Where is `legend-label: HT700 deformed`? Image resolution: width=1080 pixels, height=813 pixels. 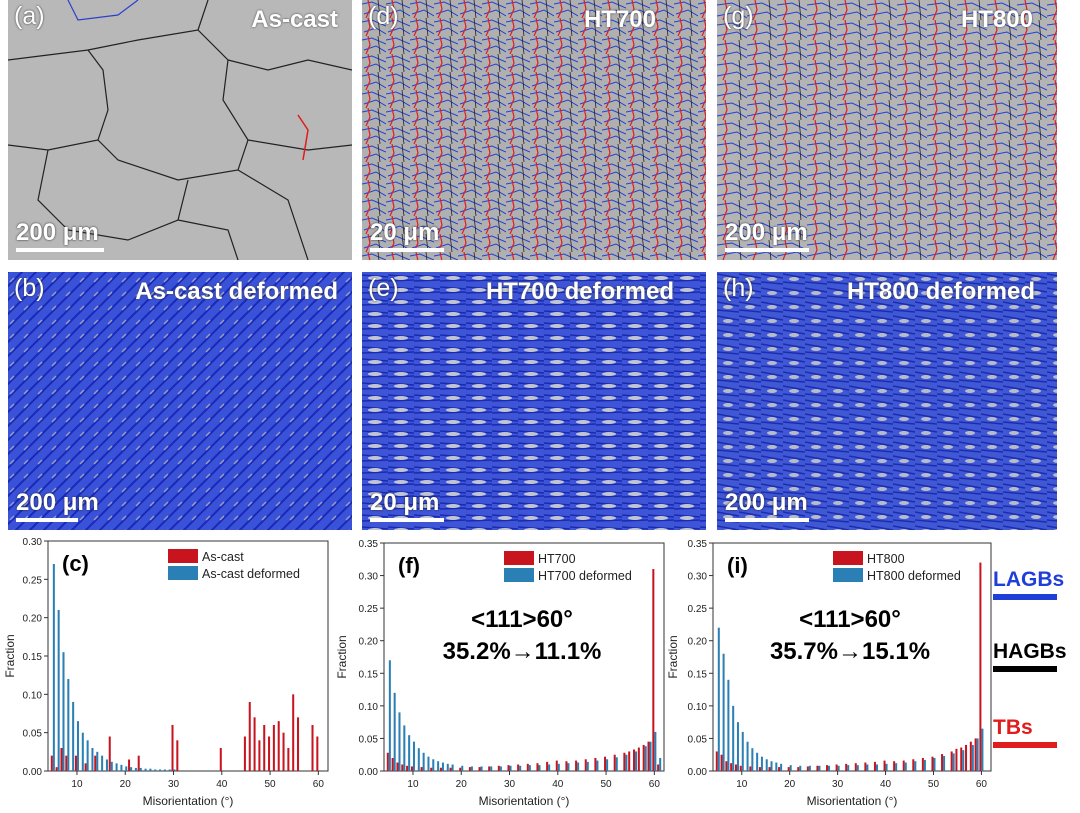 legend-label: HT700 deformed is located at coordinates (585, 576).